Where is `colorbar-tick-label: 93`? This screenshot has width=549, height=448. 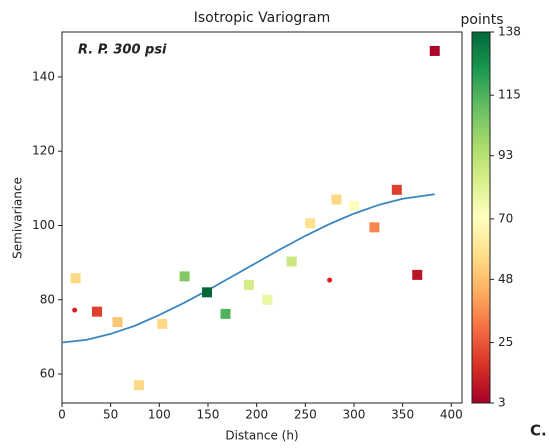 colorbar-tick-label: 93 is located at coordinates (505, 155).